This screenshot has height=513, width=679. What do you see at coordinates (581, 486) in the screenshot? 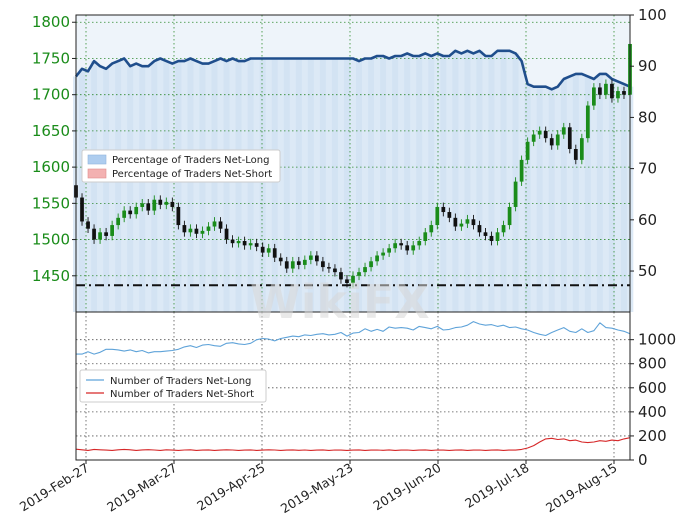
I see `date-tick-label: 2019-Aug-15` at bounding box center [581, 486].